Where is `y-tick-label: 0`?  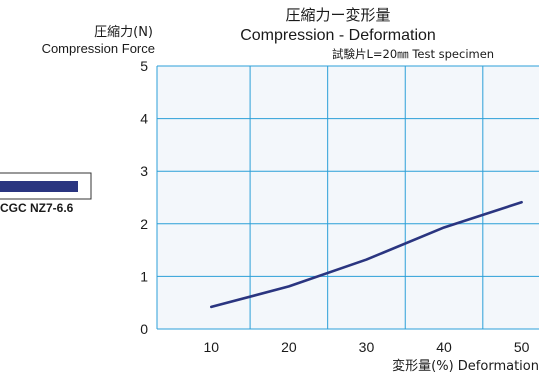 y-tick-label: 0 is located at coordinates (144, 329).